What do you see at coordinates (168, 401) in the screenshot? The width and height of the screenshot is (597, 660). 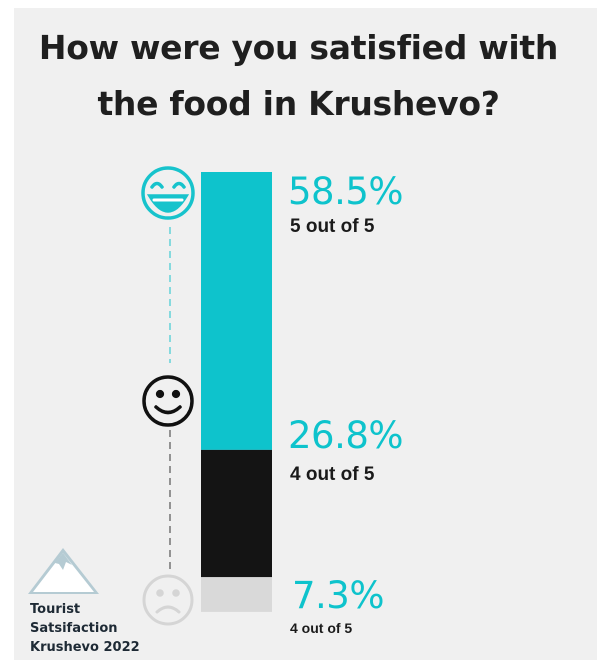 I see `smiling-face-icon` at bounding box center [168, 401].